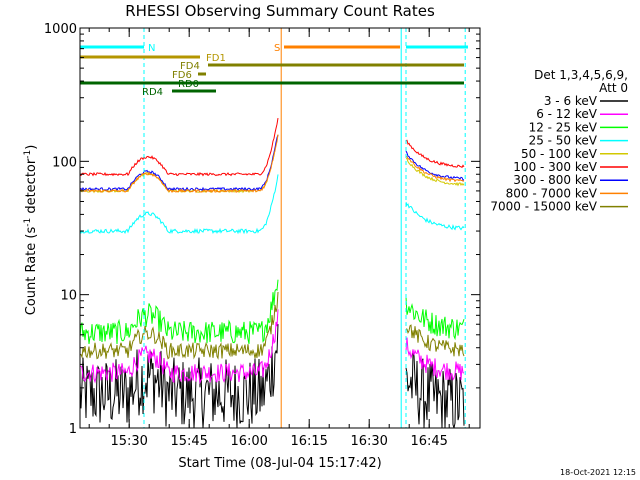 This screenshot has width=640, height=480. What do you see at coordinates (188, 441) in the screenshot?
I see `x-tick-label: 15:45` at bounding box center [188, 441].